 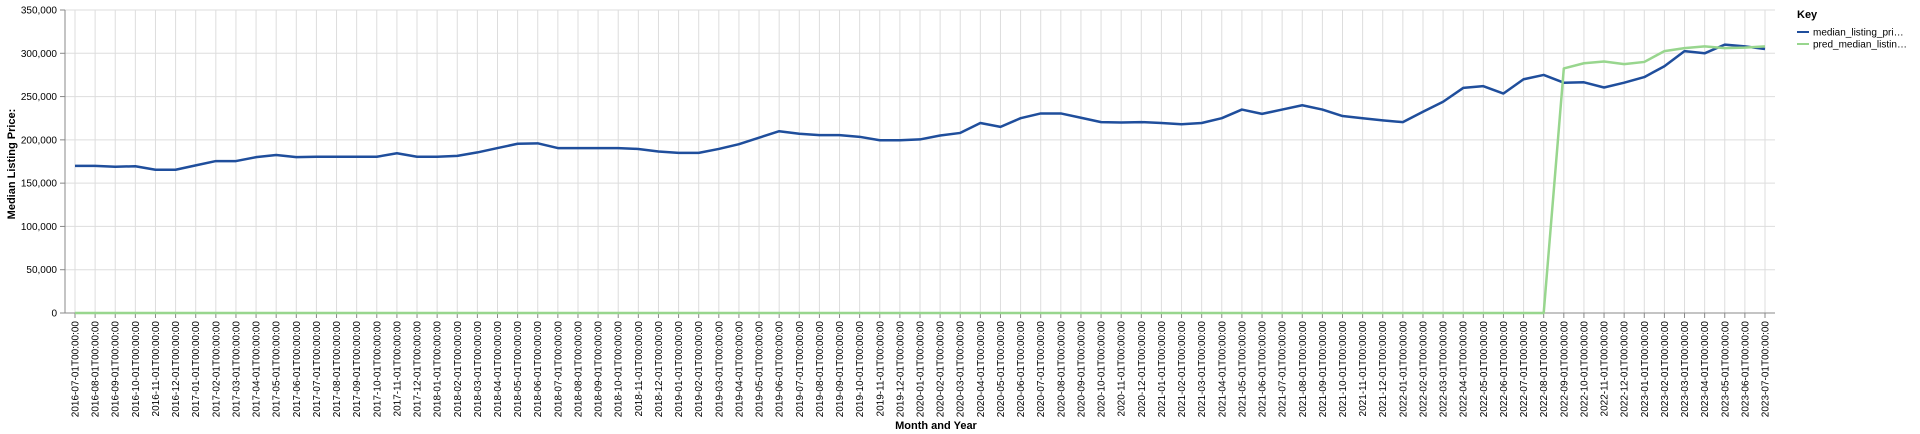 What do you see at coordinates (558, 369) in the screenshot?
I see `x-tick-label: 2018-07-01T00:00:00` at bounding box center [558, 369].